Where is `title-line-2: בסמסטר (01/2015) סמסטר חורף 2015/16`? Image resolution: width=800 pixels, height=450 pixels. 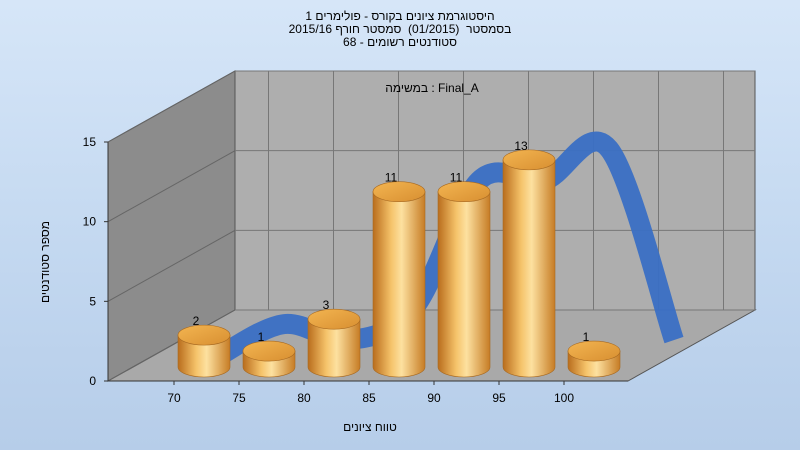 title-line-2: בסמסטר (01/2015) סמסטר חורף 2015/16 is located at coordinates (400, 29).